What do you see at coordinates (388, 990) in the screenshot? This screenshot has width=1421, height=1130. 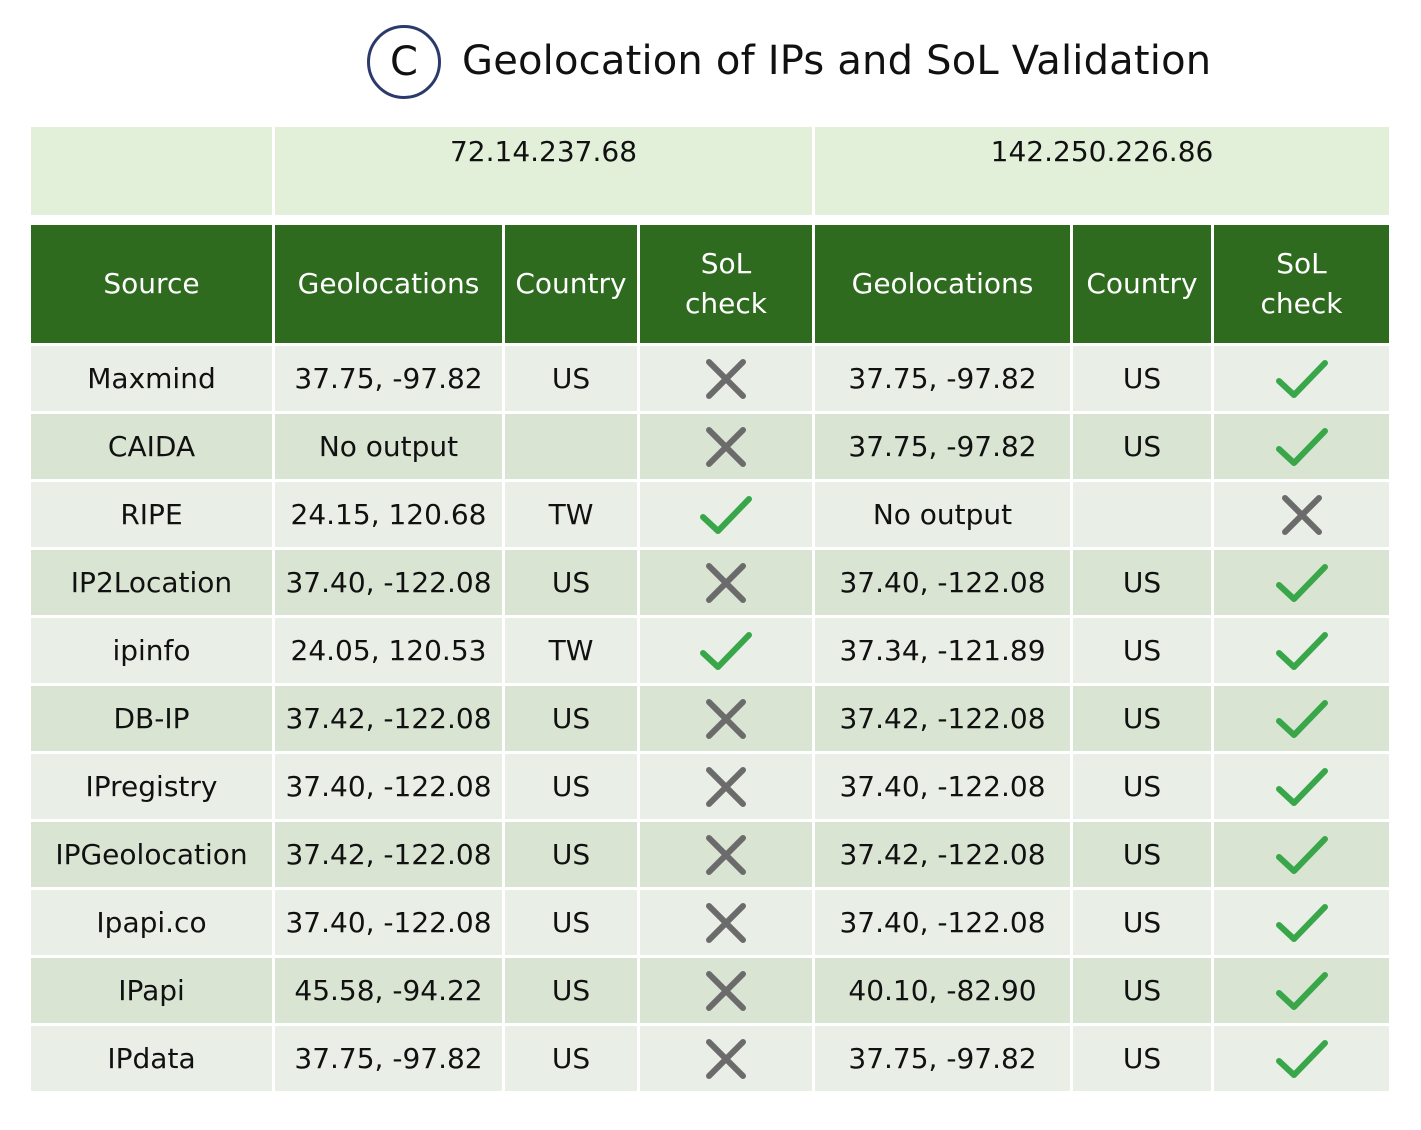 I see `geolocation-cell-1: 45.58, -94.22` at bounding box center [388, 990].